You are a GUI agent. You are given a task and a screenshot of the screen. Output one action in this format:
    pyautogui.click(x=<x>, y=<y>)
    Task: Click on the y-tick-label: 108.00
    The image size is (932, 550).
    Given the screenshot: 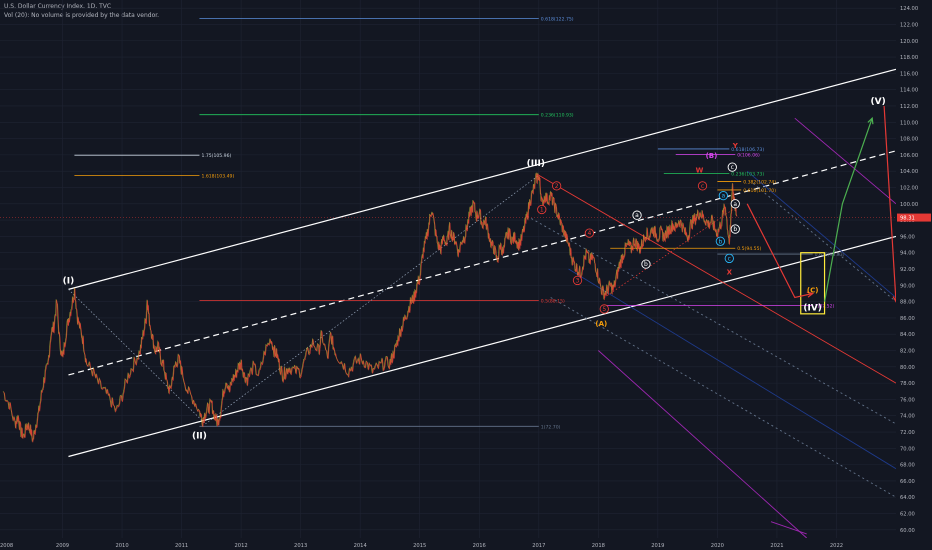 What is the action you would take?
    pyautogui.click(x=909, y=140)
    